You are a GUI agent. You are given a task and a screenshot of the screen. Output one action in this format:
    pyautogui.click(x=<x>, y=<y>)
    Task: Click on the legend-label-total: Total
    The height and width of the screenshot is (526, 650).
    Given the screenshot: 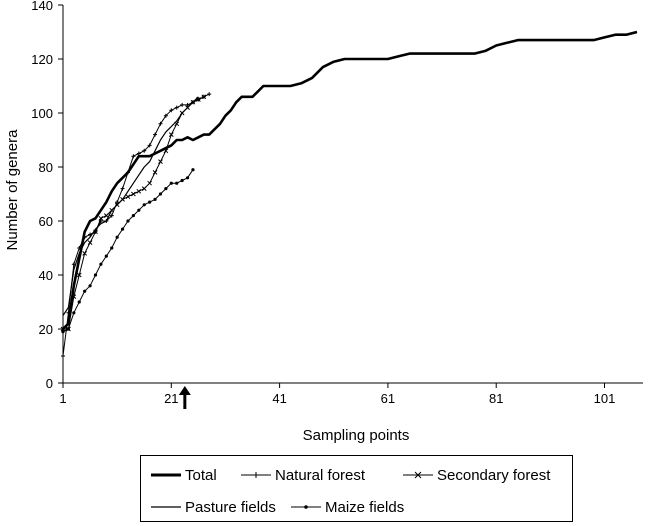 What is the action you would take?
    pyautogui.click(x=201, y=475)
    